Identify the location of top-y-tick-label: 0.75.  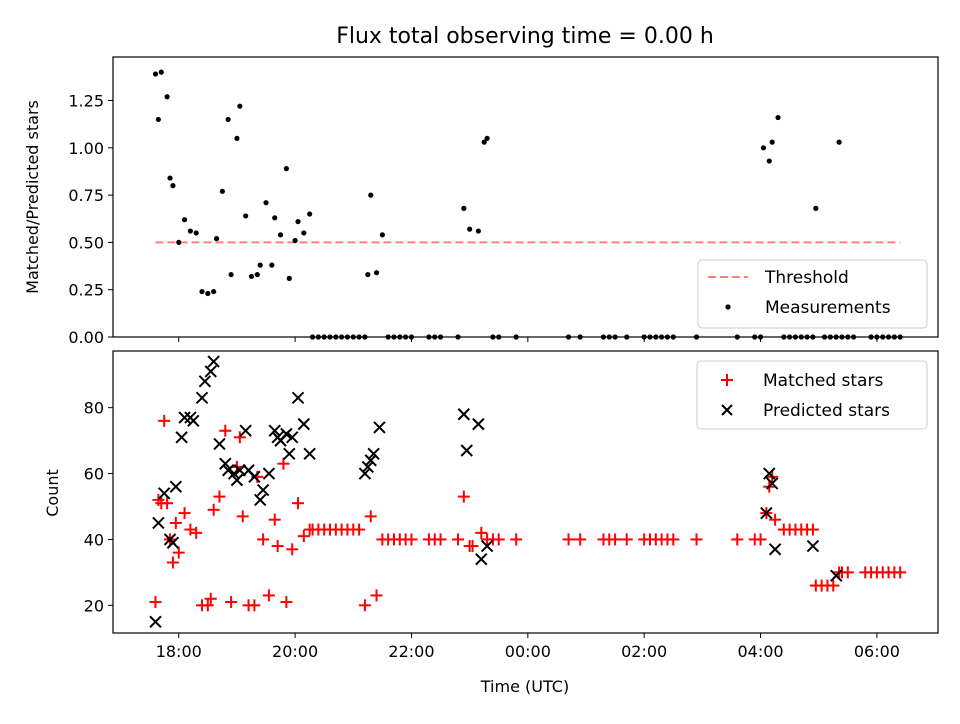
(86, 195).